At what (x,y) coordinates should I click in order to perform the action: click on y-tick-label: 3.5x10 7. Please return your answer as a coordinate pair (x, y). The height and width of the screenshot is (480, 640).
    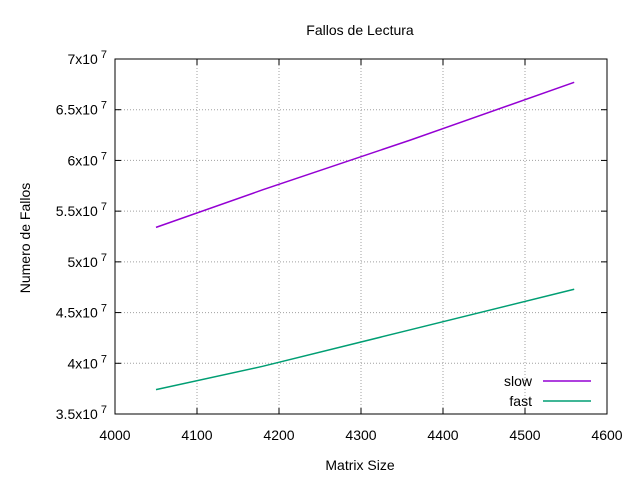
    Looking at the image, I should click on (81, 413).